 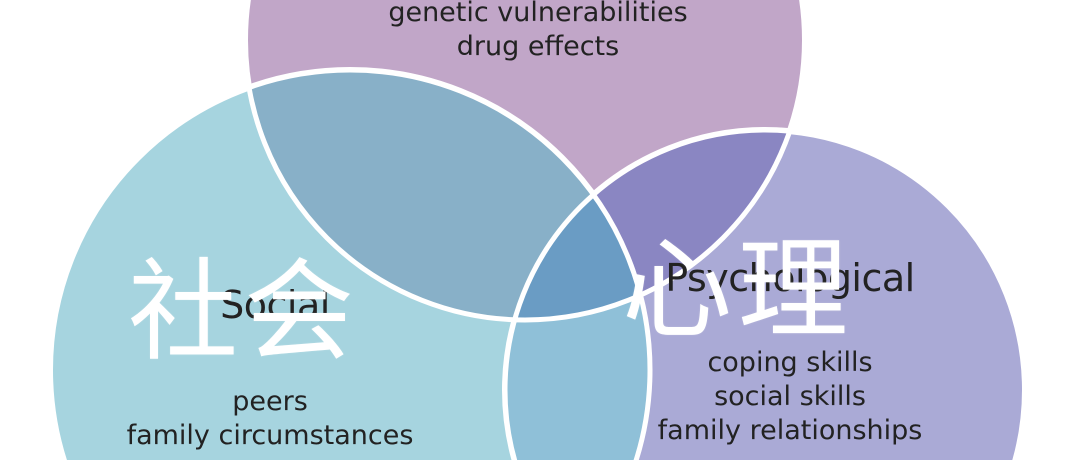 What do you see at coordinates (538, 46) in the screenshot?
I see `biological-item: drug effects` at bounding box center [538, 46].